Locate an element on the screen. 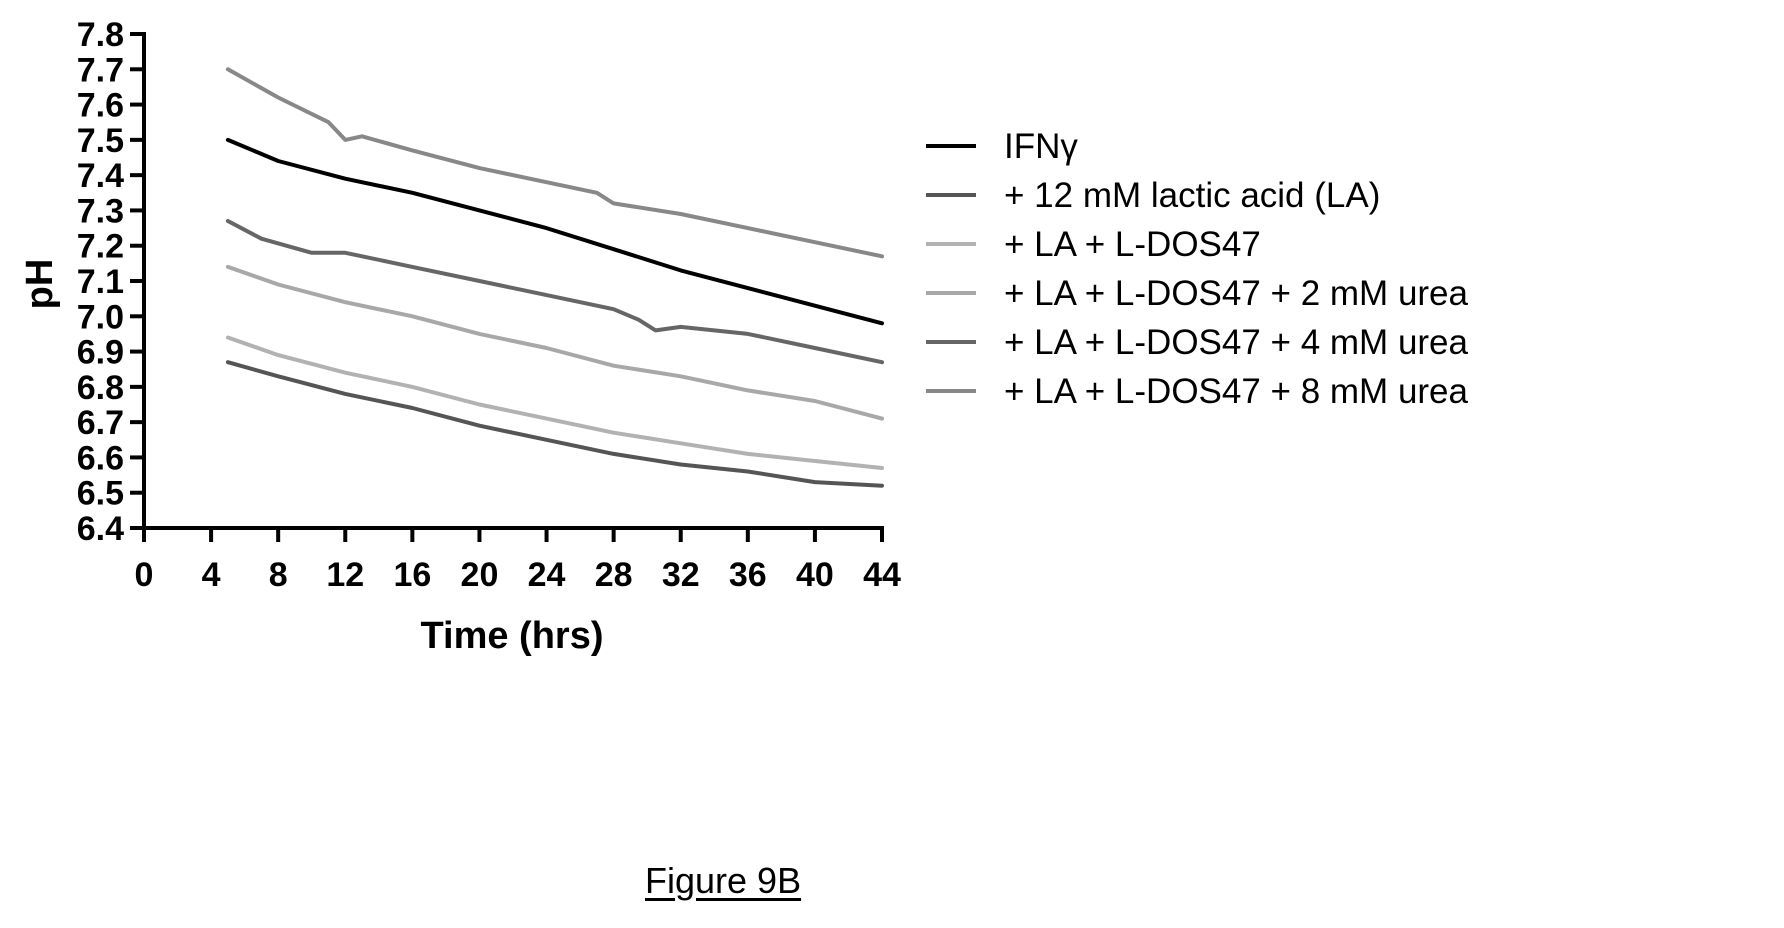 The height and width of the screenshot is (928, 1784). x-tick-label: 28 is located at coordinates (614, 575).